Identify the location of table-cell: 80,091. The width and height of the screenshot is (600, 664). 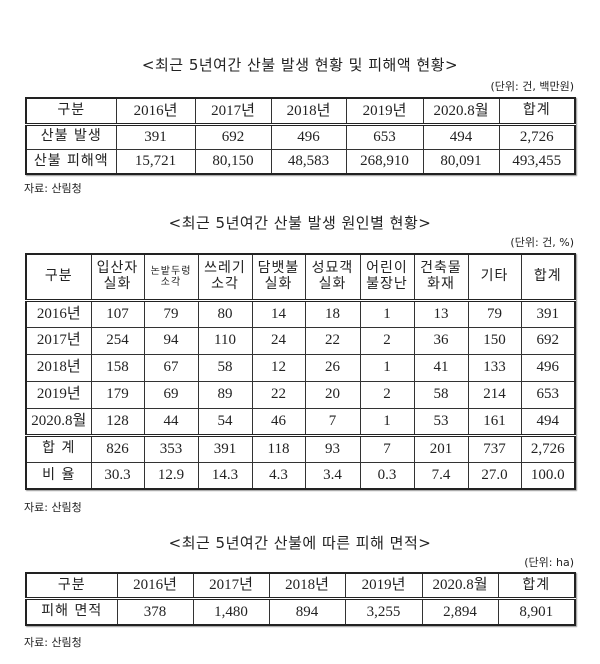
(461, 161).